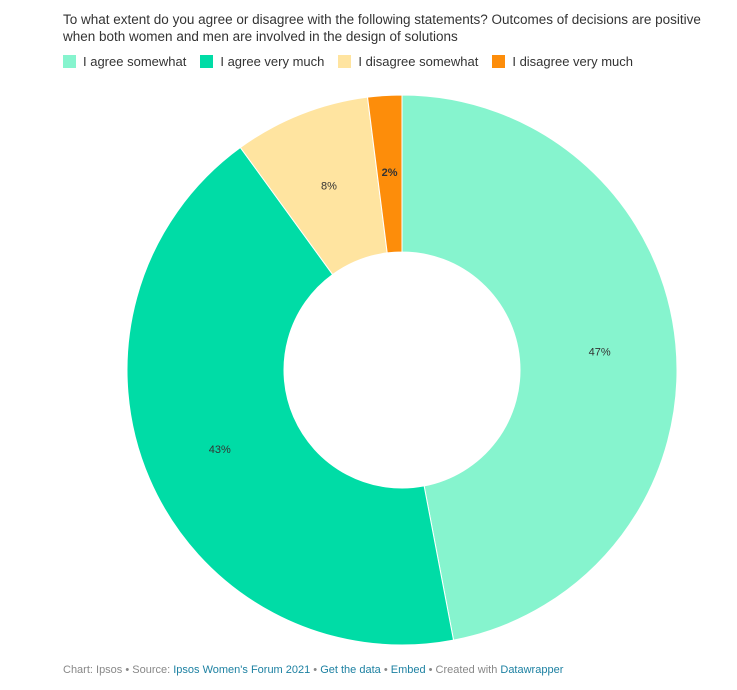 The height and width of the screenshot is (690, 737). Describe the element at coordinates (390, 173) in the screenshot. I see `slice-label: 2%` at that location.